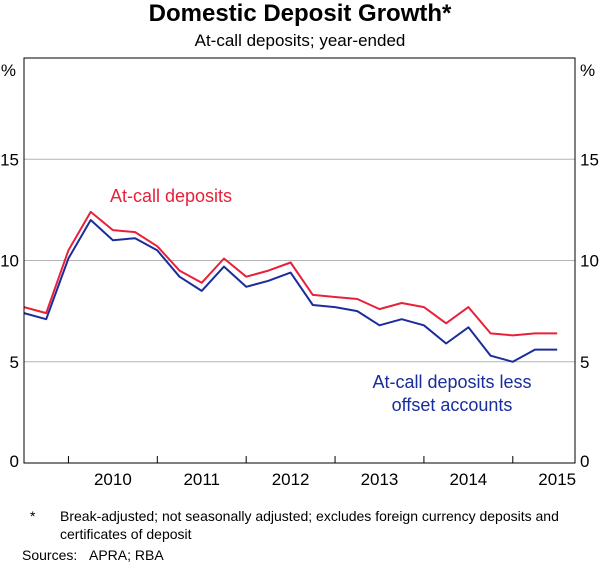  Describe the element at coordinates (468, 479) in the screenshot. I see `x-tick-label-2014: 2014` at that location.